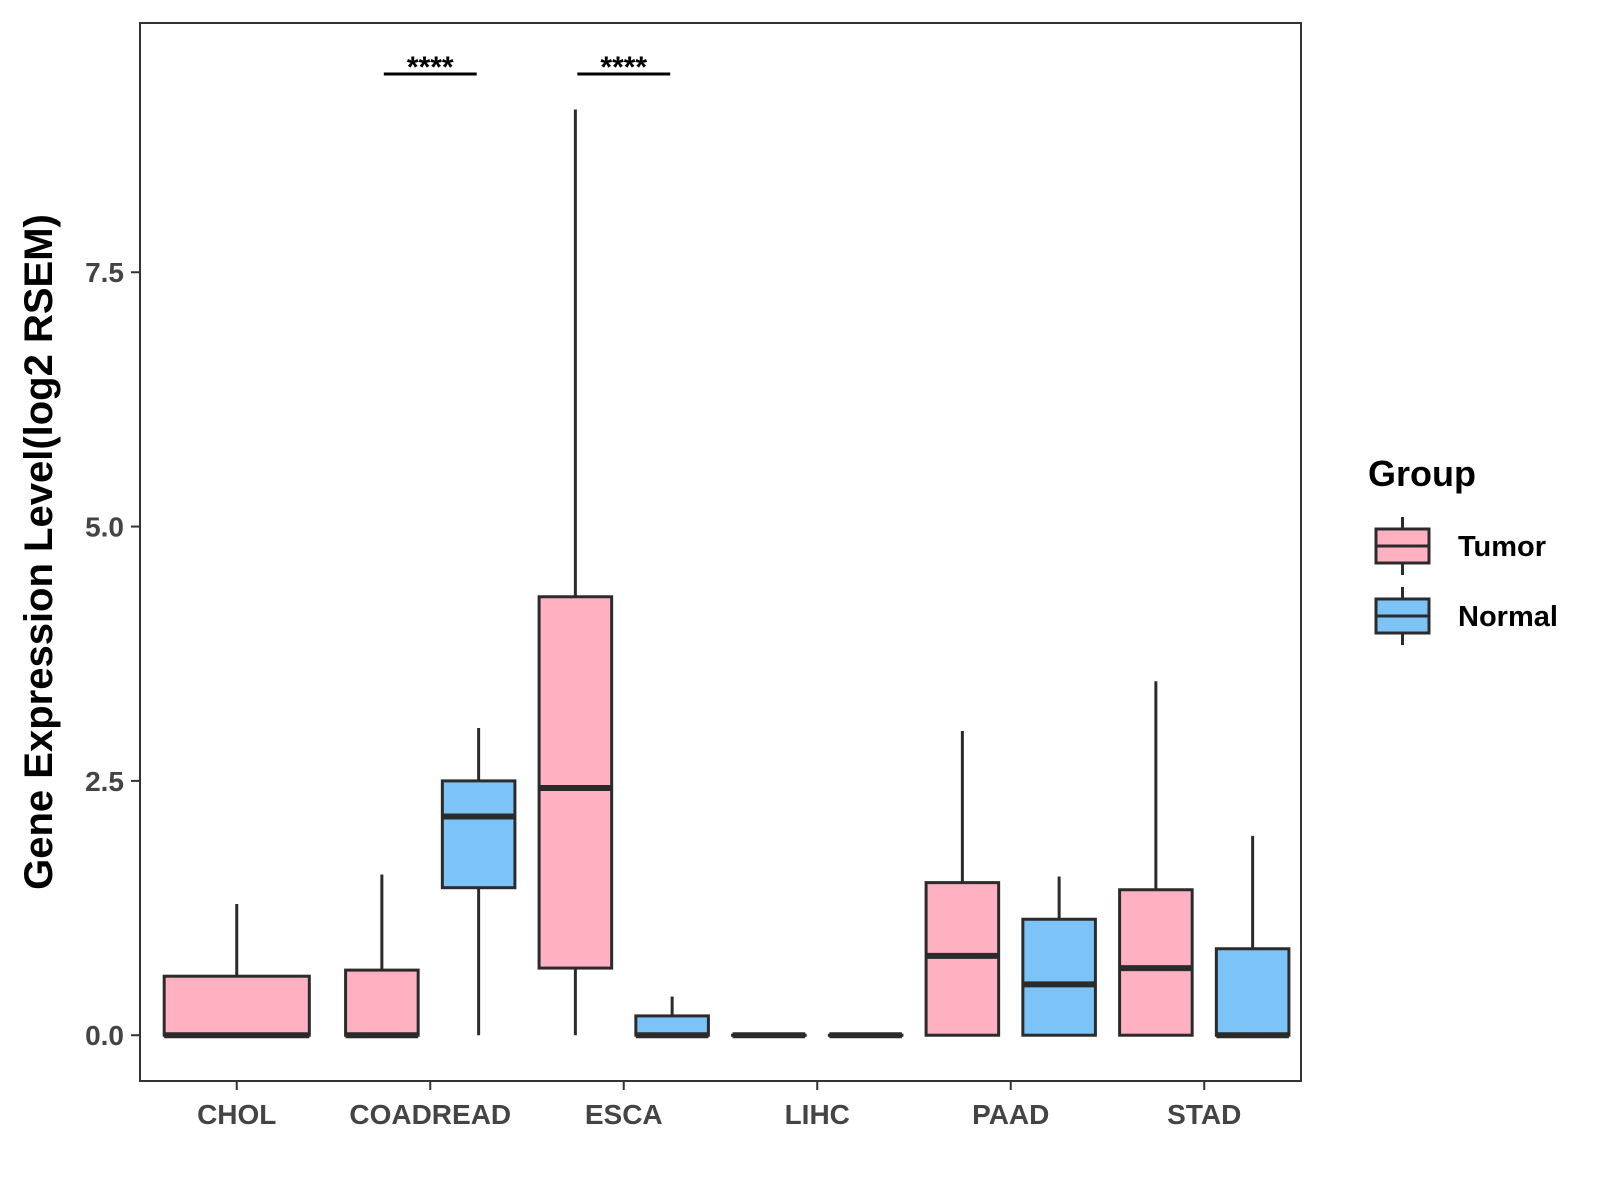 The image size is (1600, 1200). I want to click on box-normal-coadread, so click(478, 881).